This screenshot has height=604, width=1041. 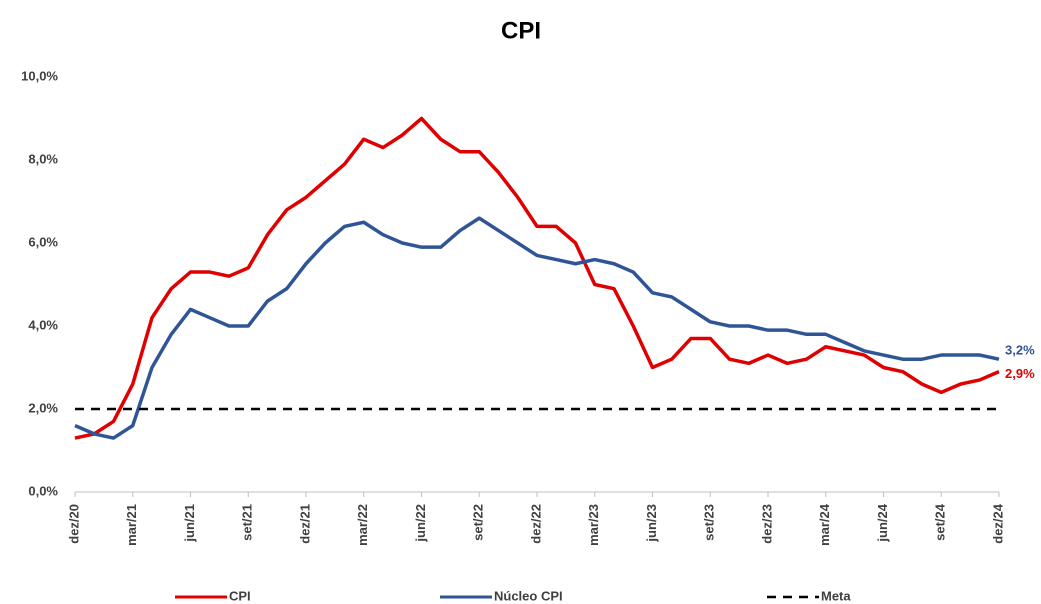 What do you see at coordinates (43, 241) in the screenshot?
I see `y-tick-label: 6,0%` at bounding box center [43, 241].